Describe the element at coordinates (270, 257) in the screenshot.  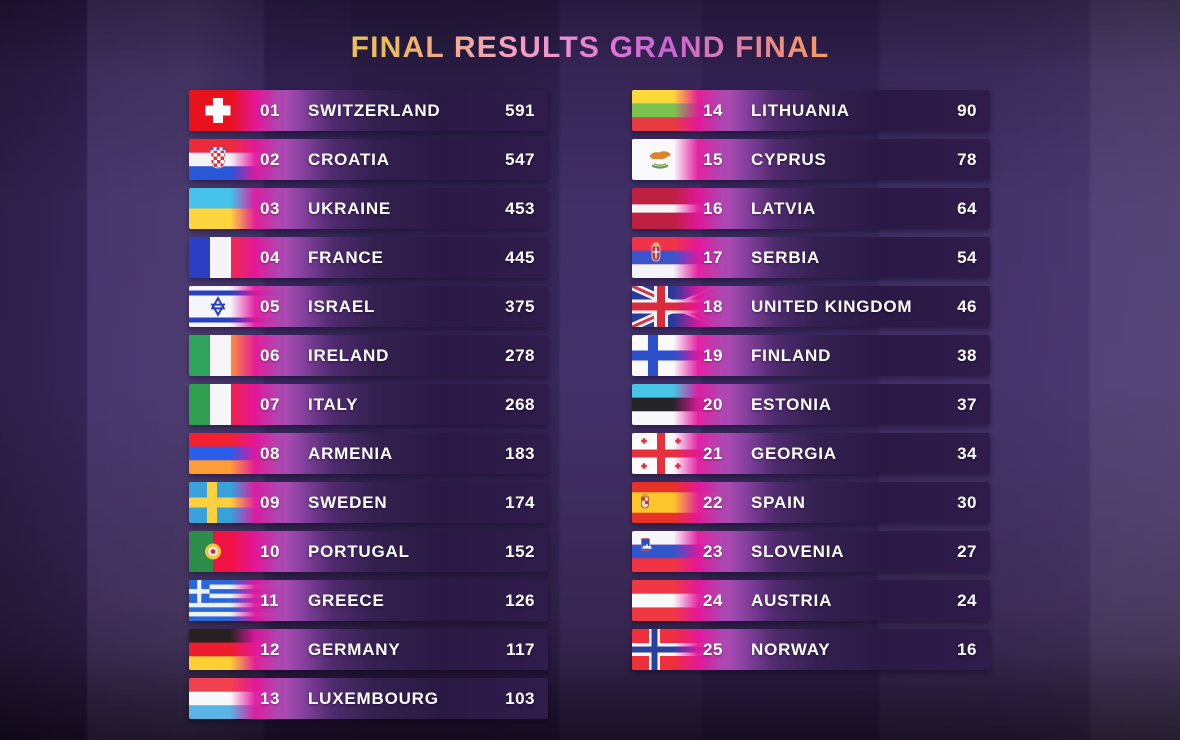
I see `rank-label: 04` at that location.